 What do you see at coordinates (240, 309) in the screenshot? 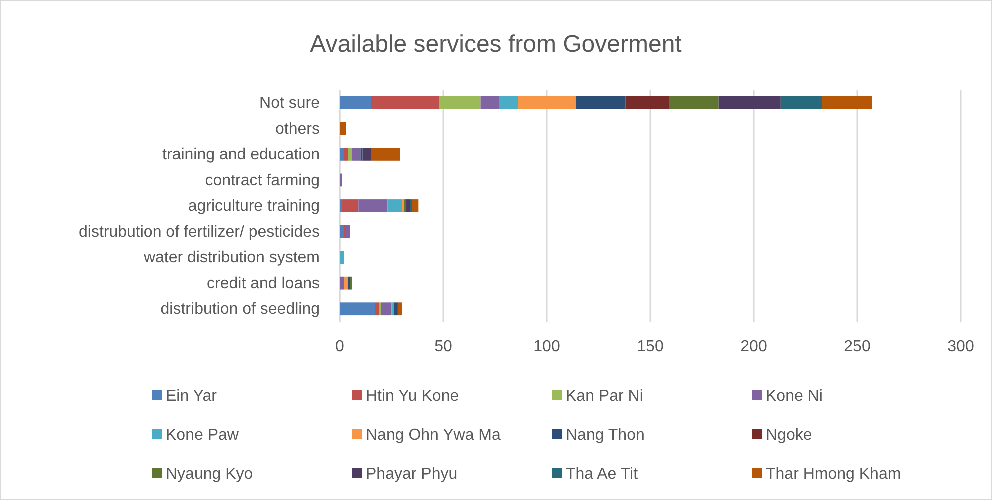
I see `y-tick-label: distribution of seedling` at bounding box center [240, 309].